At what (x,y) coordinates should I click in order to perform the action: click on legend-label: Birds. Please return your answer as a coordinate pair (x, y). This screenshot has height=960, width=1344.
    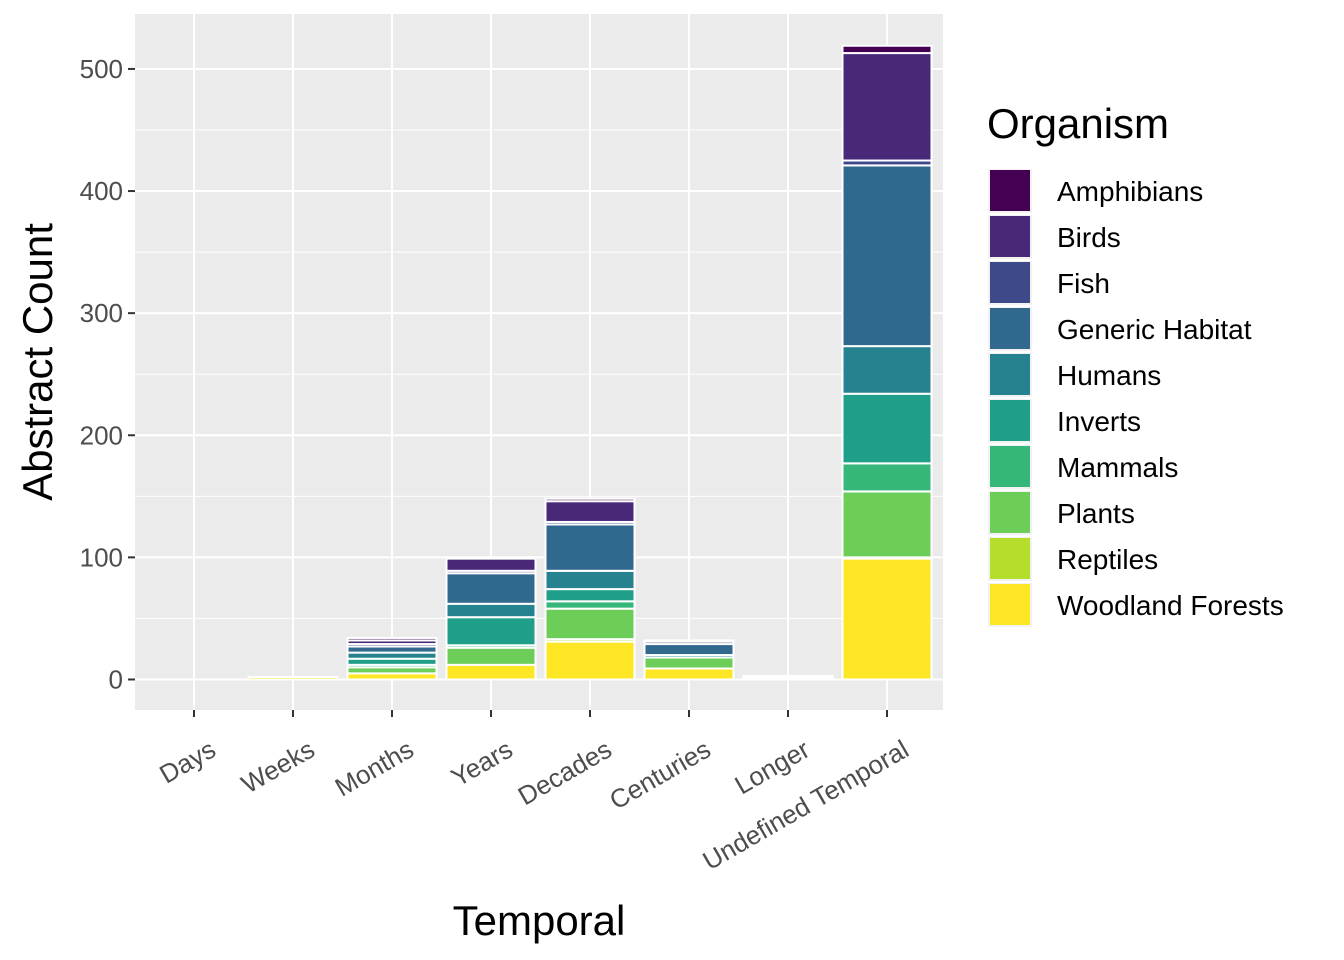
    Looking at the image, I should click on (1089, 237).